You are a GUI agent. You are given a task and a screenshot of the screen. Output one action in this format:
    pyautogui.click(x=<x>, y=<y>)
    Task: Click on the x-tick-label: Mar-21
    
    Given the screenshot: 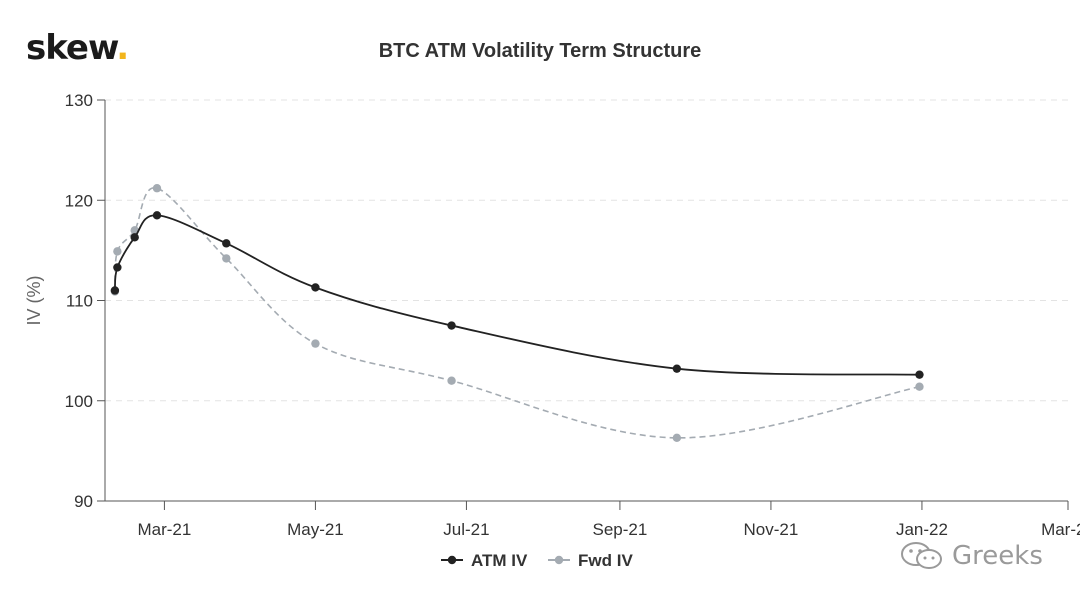 What is the action you would take?
    pyautogui.click(x=164, y=529)
    